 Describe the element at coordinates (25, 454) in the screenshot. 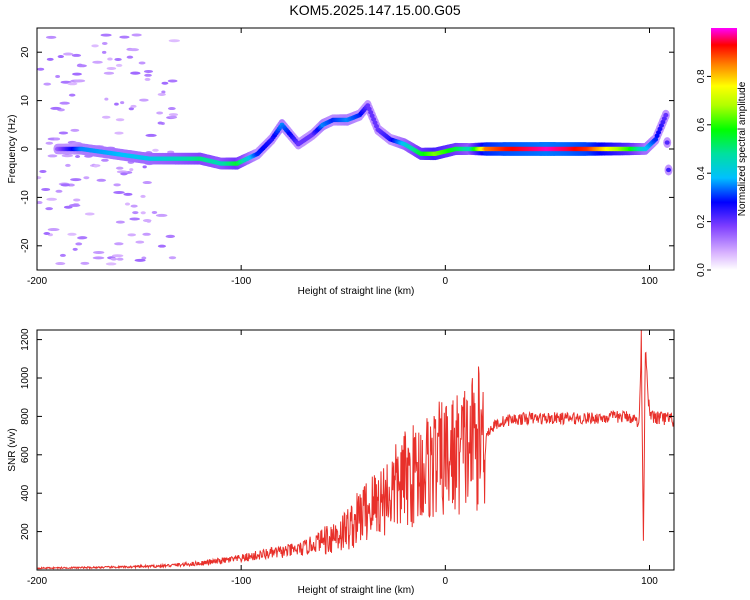

I see `y-tick-label: 600` at that location.